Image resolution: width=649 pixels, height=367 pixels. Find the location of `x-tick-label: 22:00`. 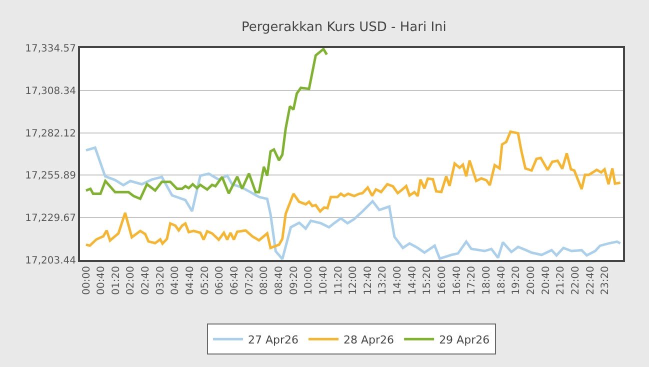

x-tick-label: 22:00 is located at coordinates (576, 280).